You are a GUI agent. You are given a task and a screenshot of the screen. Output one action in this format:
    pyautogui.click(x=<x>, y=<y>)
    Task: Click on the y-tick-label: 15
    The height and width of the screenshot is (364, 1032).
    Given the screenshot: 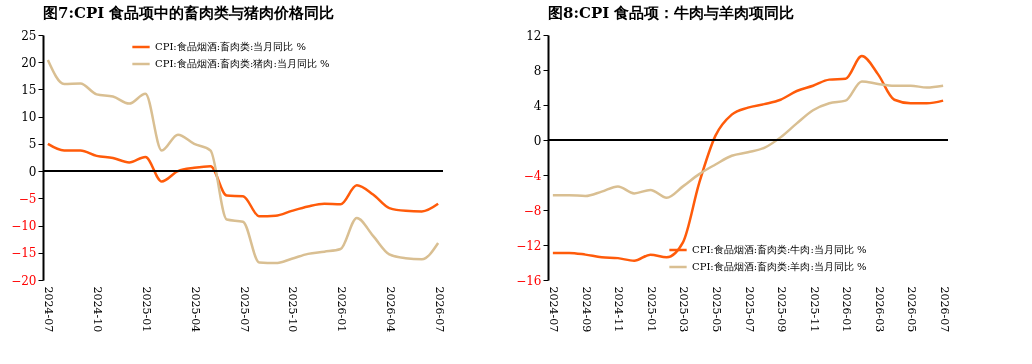 What is the action you would take?
    pyautogui.click(x=29, y=89)
    